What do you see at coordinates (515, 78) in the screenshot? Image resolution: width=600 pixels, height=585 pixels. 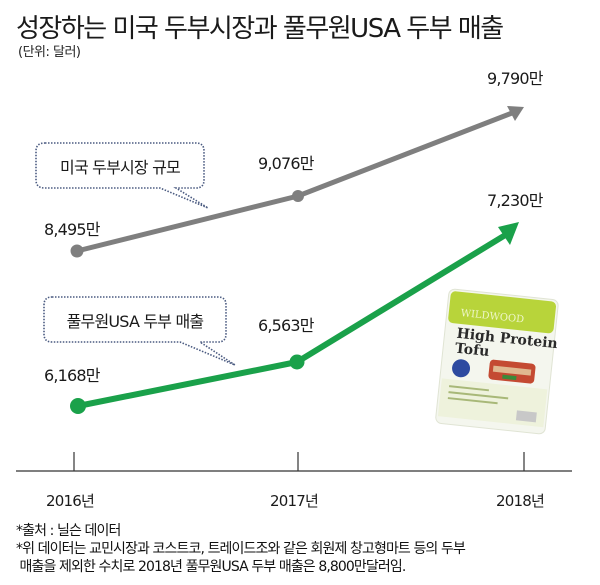 I see `label-market-2018: 9,790만` at bounding box center [515, 78].